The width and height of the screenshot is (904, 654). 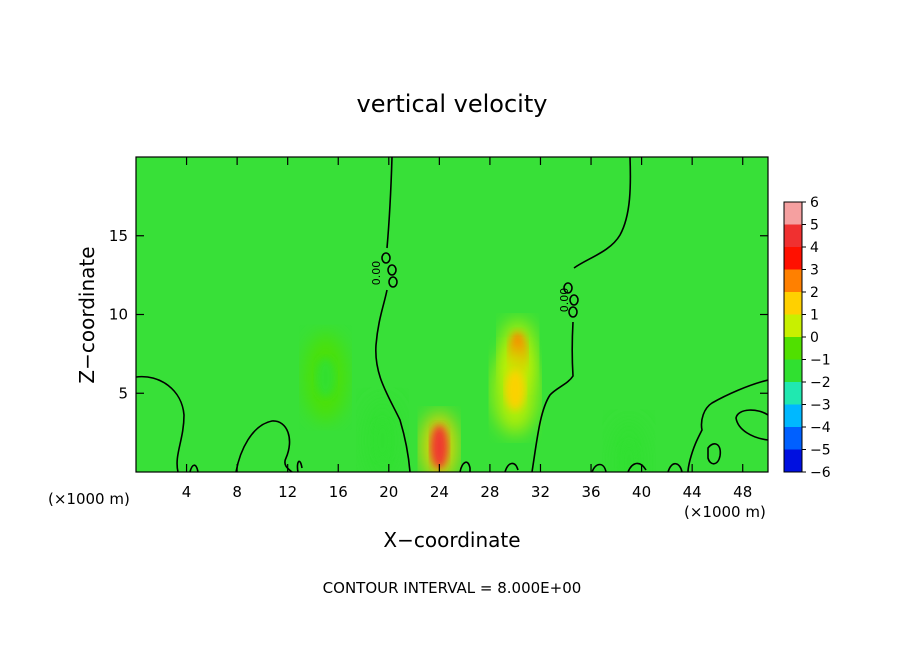 What do you see at coordinates (388, 492) in the screenshot?
I see `x-tick-label: 20` at bounding box center [388, 492].